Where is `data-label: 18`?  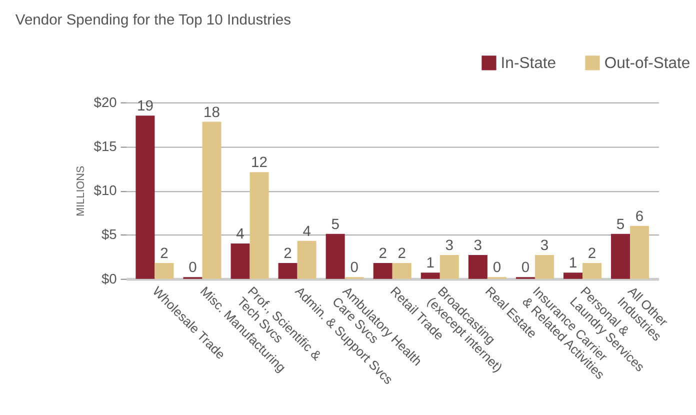 data-label: 18 is located at coordinates (212, 112).